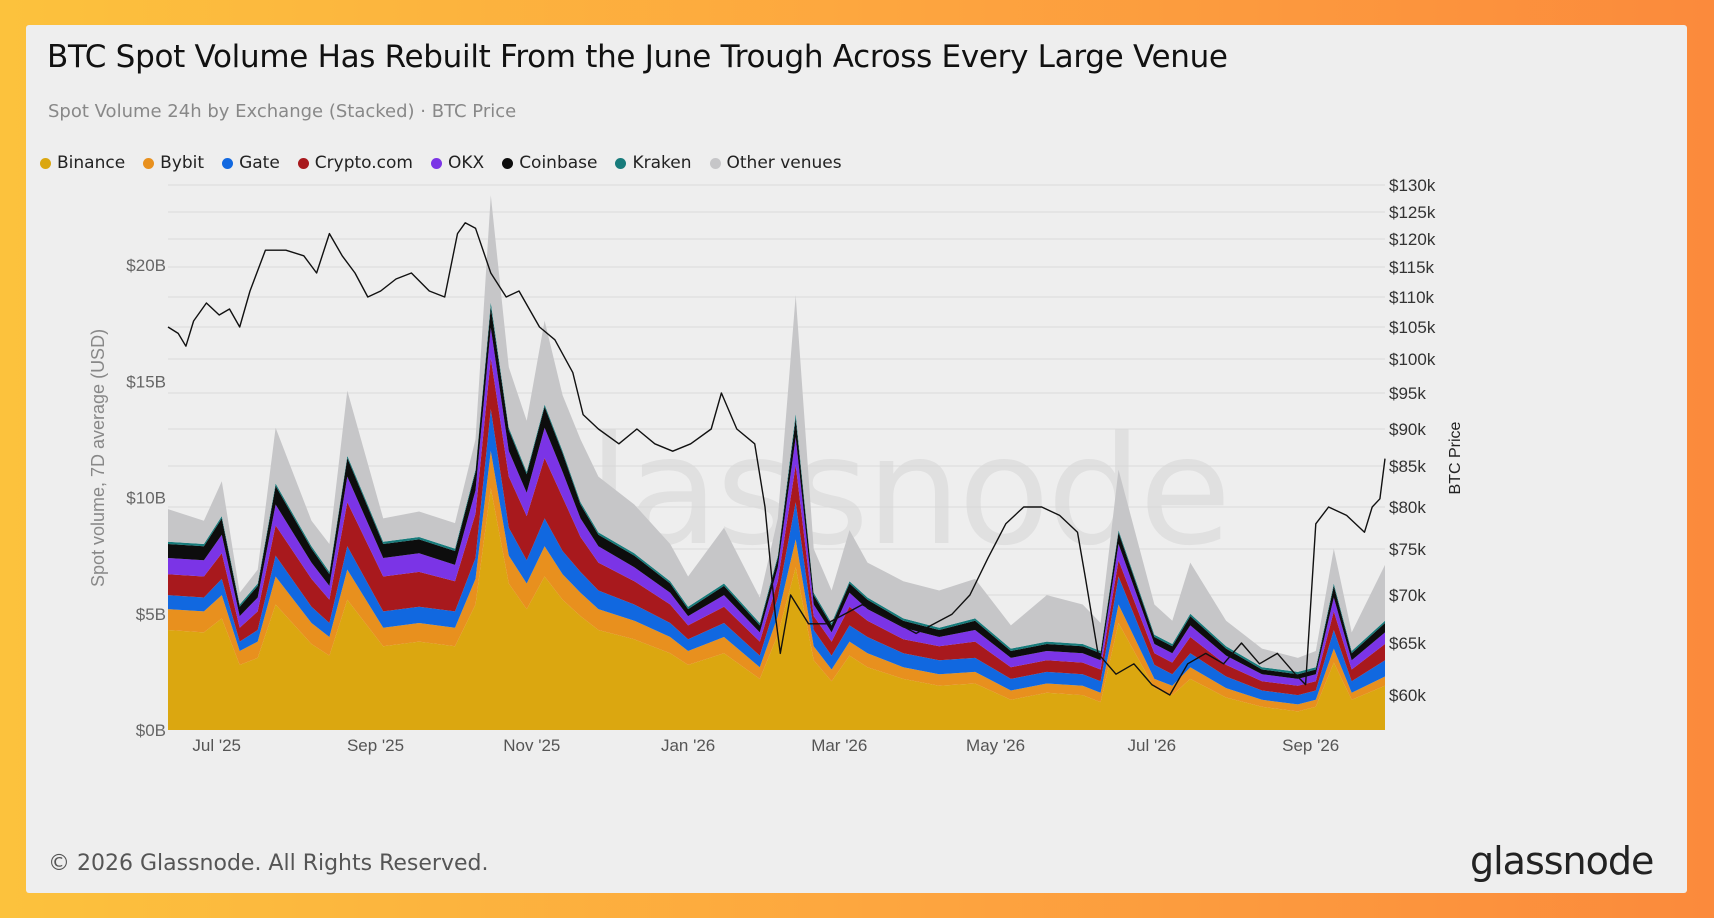 This screenshot has width=1714, height=918. What do you see at coordinates (1412, 267) in the screenshot?
I see `y2-tick-label: $115k` at bounding box center [1412, 267].